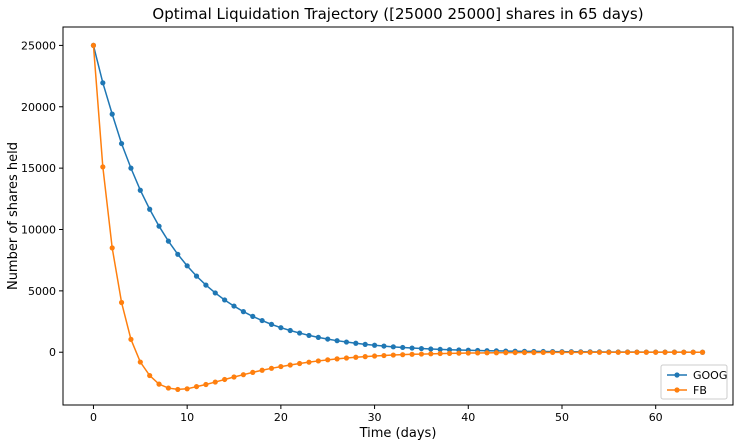 Image resolution: width=739 pixels, height=445 pixels. Describe the element at coordinates (710, 375) in the screenshot. I see `legend-label-goog: GOOG` at that location.